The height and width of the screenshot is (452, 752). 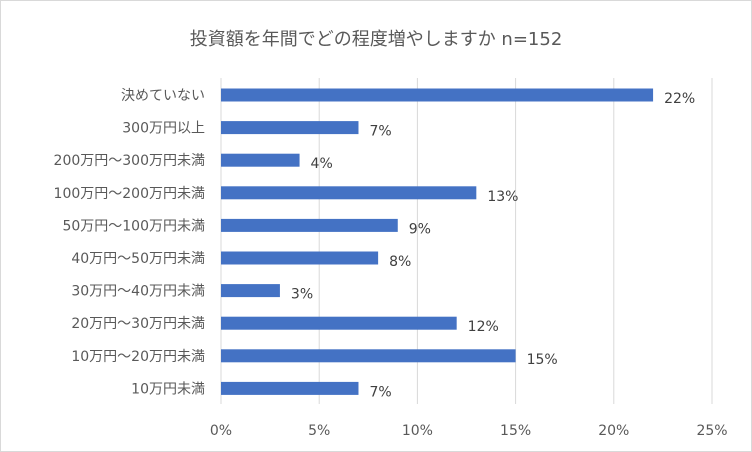 What do you see at coordinates (613, 431) in the screenshot?
I see `x-tick-label: 20%` at bounding box center [613, 431].